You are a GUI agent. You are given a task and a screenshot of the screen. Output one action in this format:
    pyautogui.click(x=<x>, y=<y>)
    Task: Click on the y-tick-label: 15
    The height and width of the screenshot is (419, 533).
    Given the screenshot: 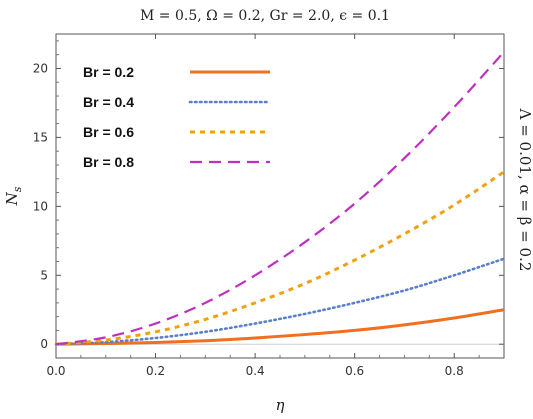 What is the action you would take?
    pyautogui.click(x=40, y=137)
    